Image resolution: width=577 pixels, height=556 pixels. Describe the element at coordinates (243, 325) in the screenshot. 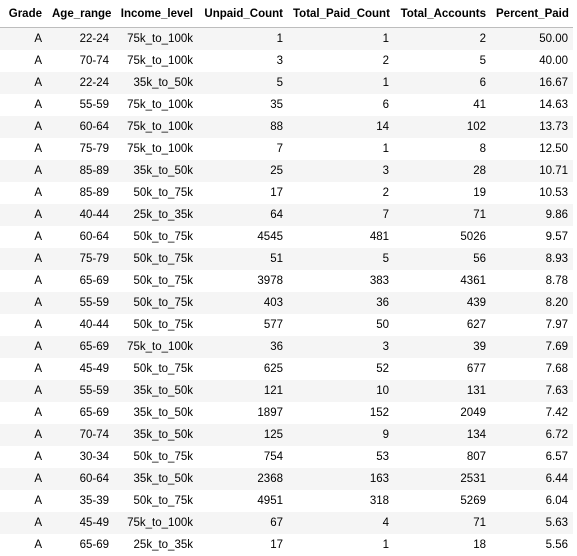

I see `cell-unpaid-count: 577` at that location.